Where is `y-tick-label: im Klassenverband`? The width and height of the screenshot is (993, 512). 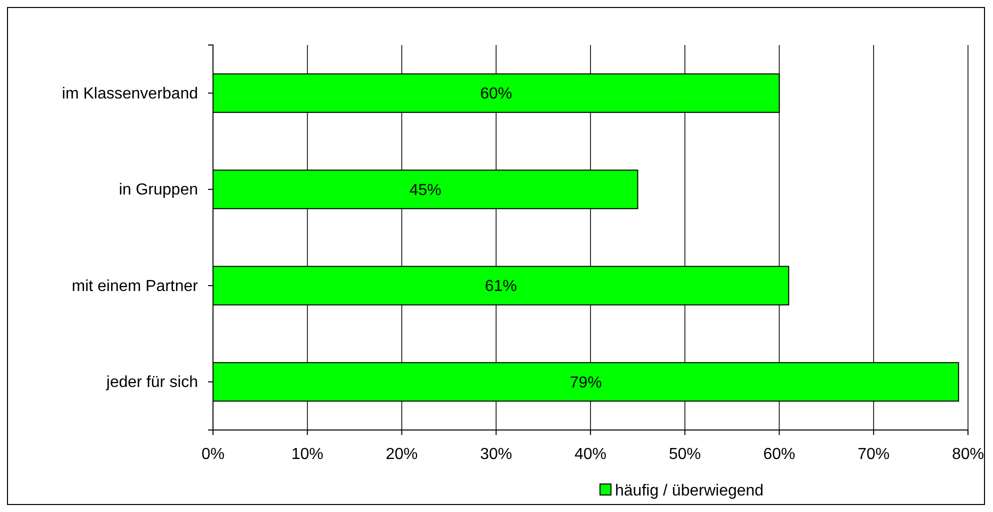 y-tick-label: im Klassenverband is located at coordinates (130, 93).